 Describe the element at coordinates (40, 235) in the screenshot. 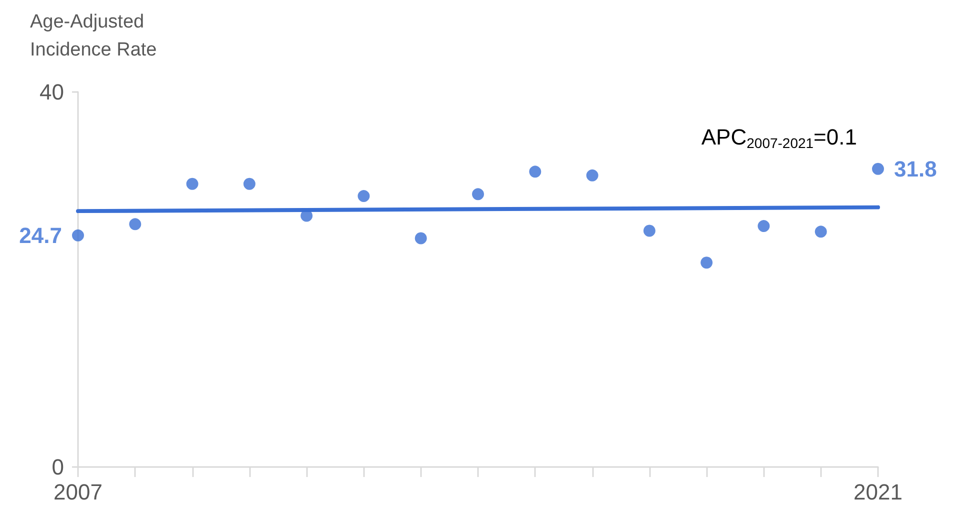

I see `data-label: 24.7` at that location.